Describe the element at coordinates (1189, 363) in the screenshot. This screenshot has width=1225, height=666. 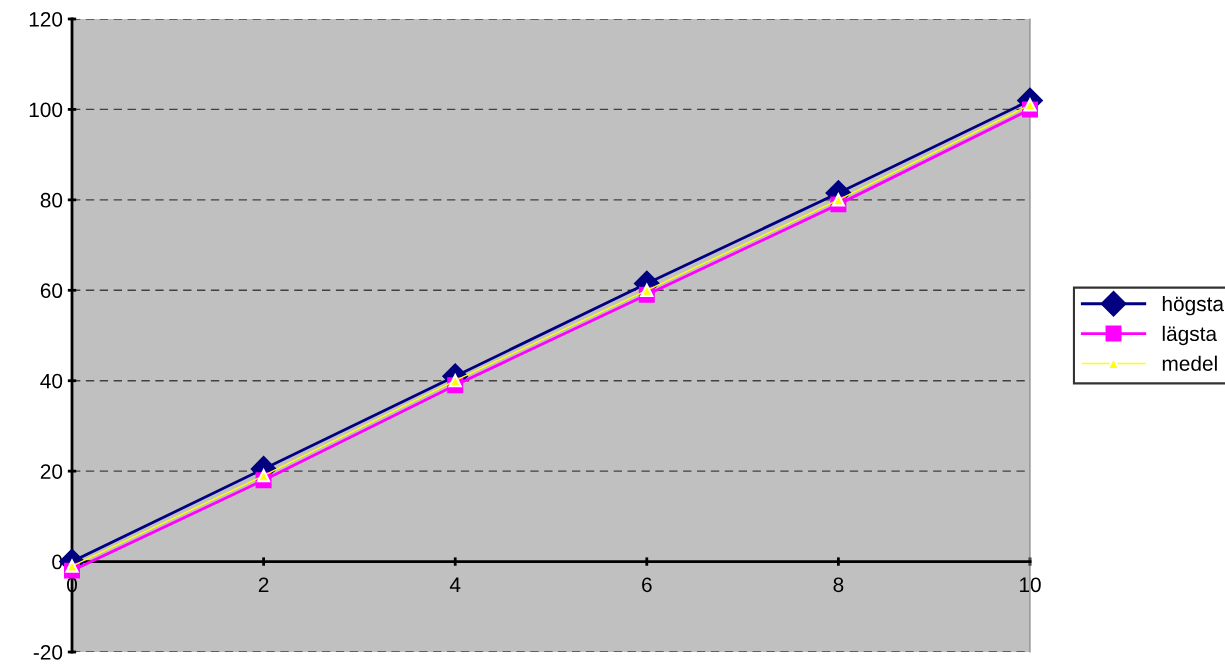
I see `legend-label: medel` at that location.